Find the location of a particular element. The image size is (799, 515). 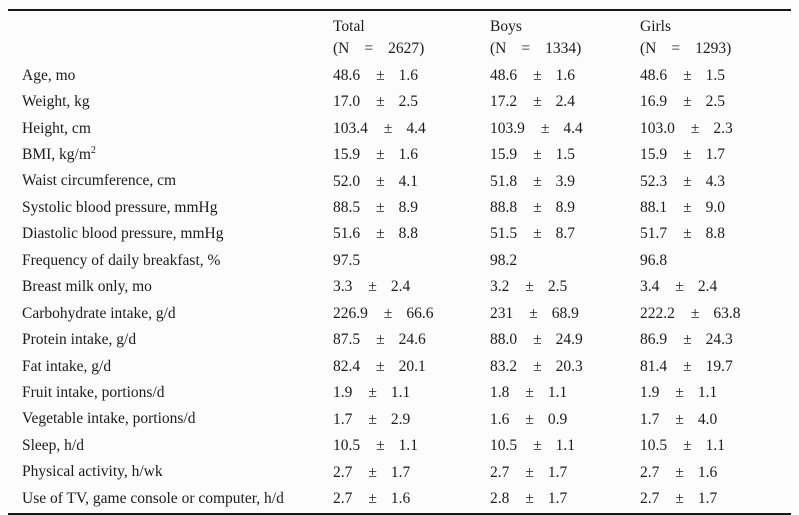

sd-value: 8.7 is located at coordinates (565, 234).